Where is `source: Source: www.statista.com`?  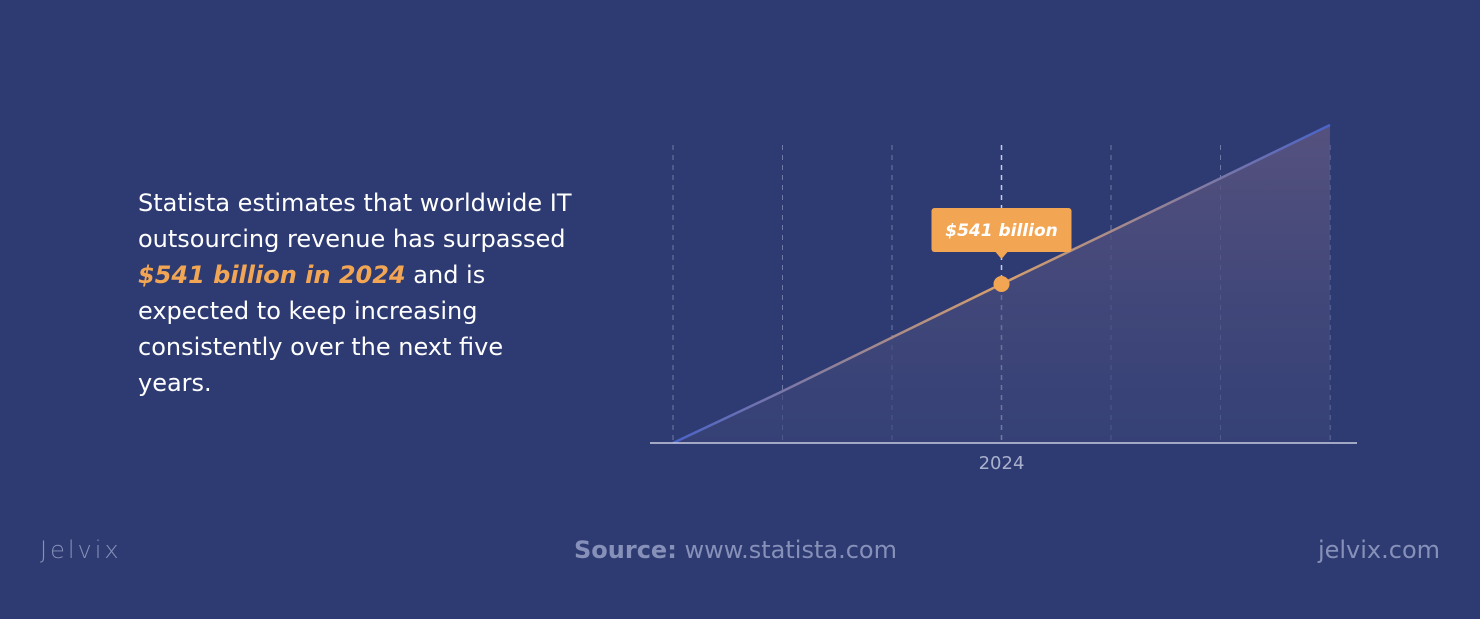 source: Source: www.statista.com is located at coordinates (735, 550).